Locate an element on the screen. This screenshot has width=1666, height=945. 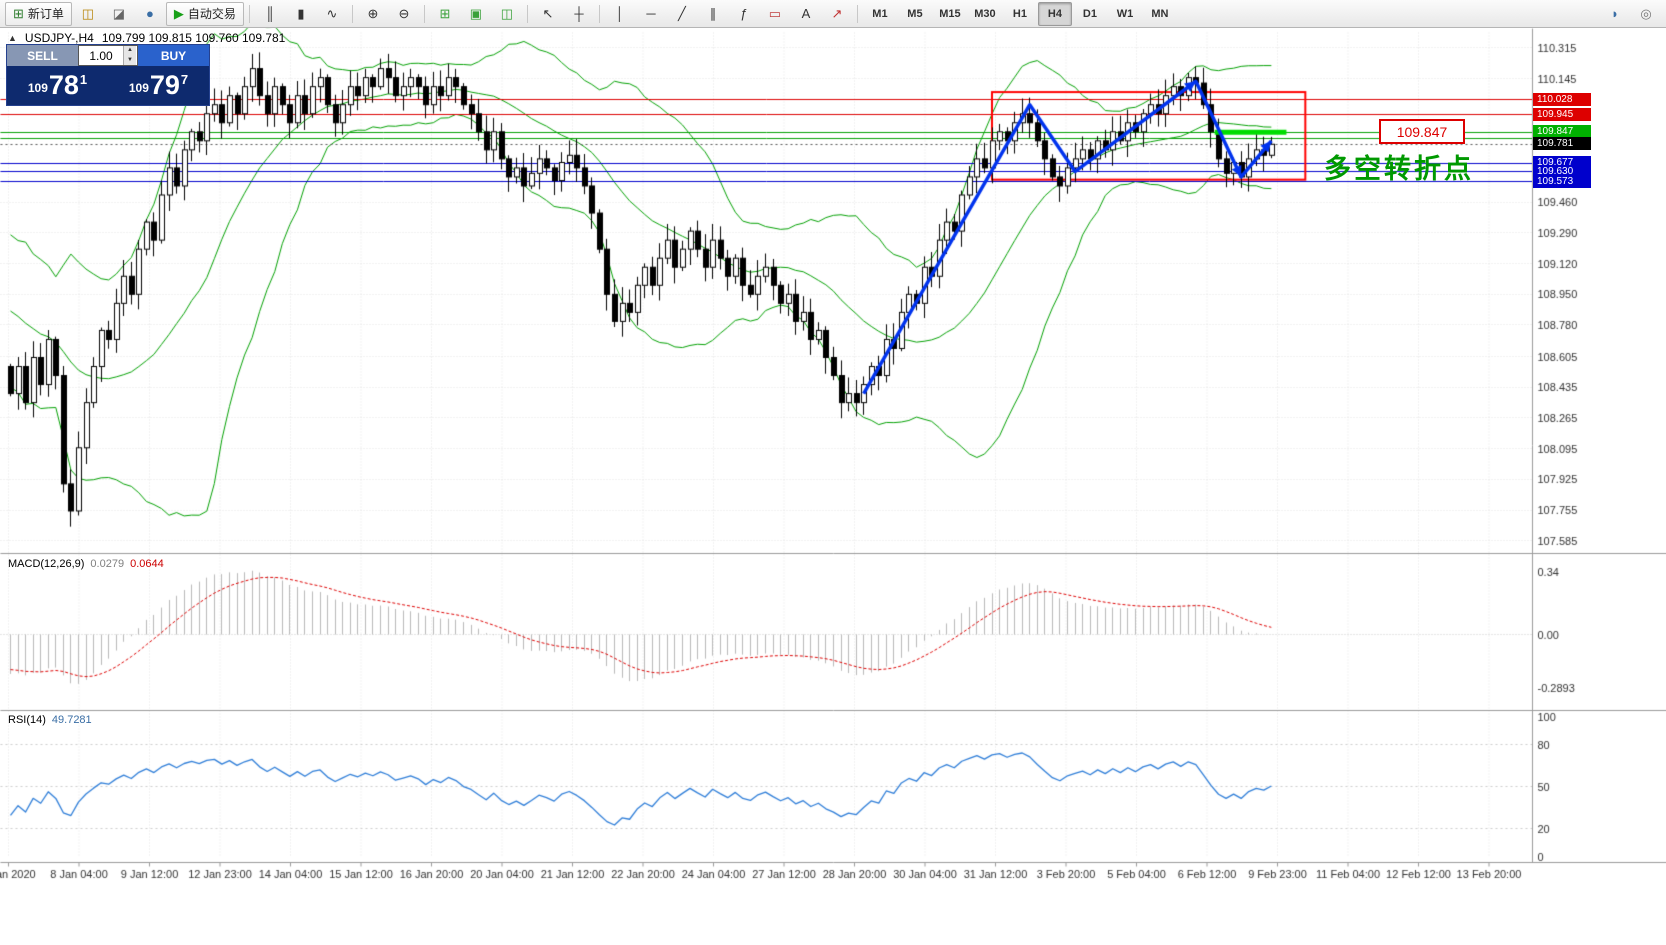
profiles-icon: ◪ is located at coordinates (119, 13).